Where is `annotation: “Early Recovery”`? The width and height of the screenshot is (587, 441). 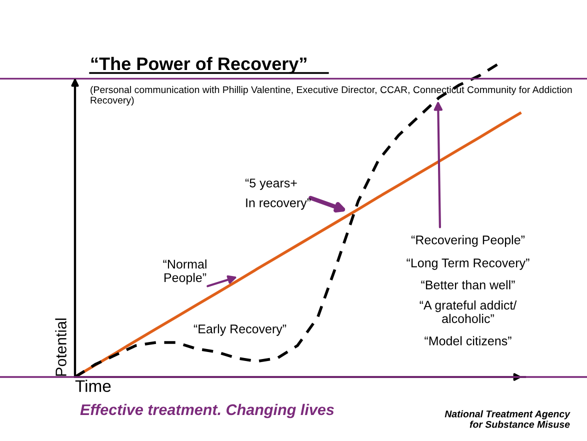 annotation: “Early Recovery” is located at coordinates (240, 330).